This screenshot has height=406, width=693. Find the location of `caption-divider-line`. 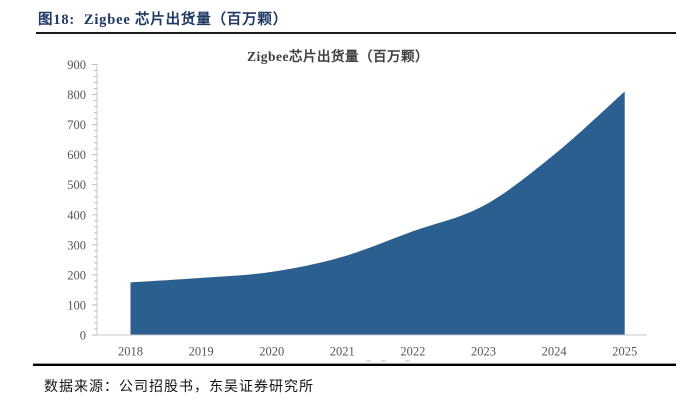

caption-divider-line is located at coordinates (356, 33).